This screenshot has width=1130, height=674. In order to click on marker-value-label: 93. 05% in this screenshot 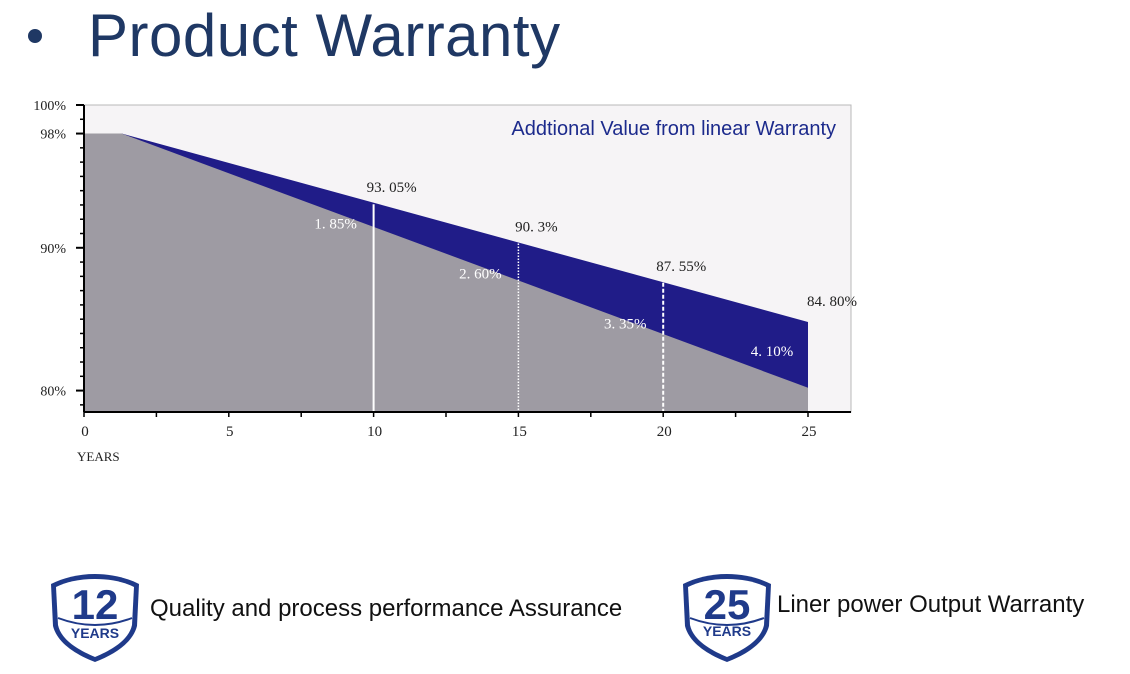, I will do `click(392, 188)`.